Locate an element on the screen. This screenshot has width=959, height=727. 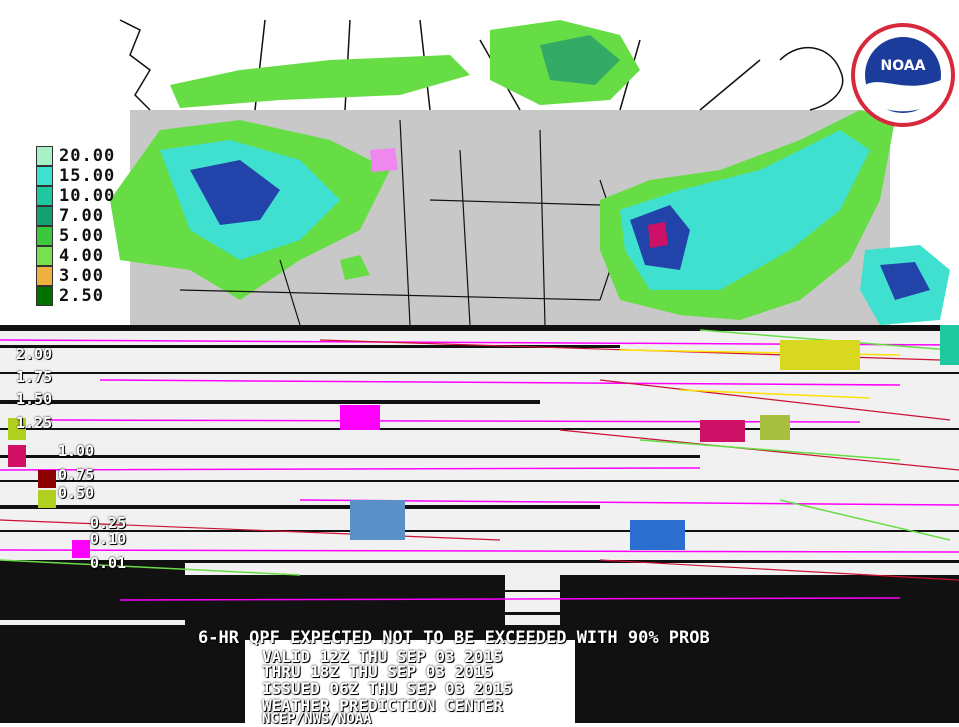
caption-valid-start: VALID 12Z THU SEP 03 2015 is located at coordinates (382, 656).